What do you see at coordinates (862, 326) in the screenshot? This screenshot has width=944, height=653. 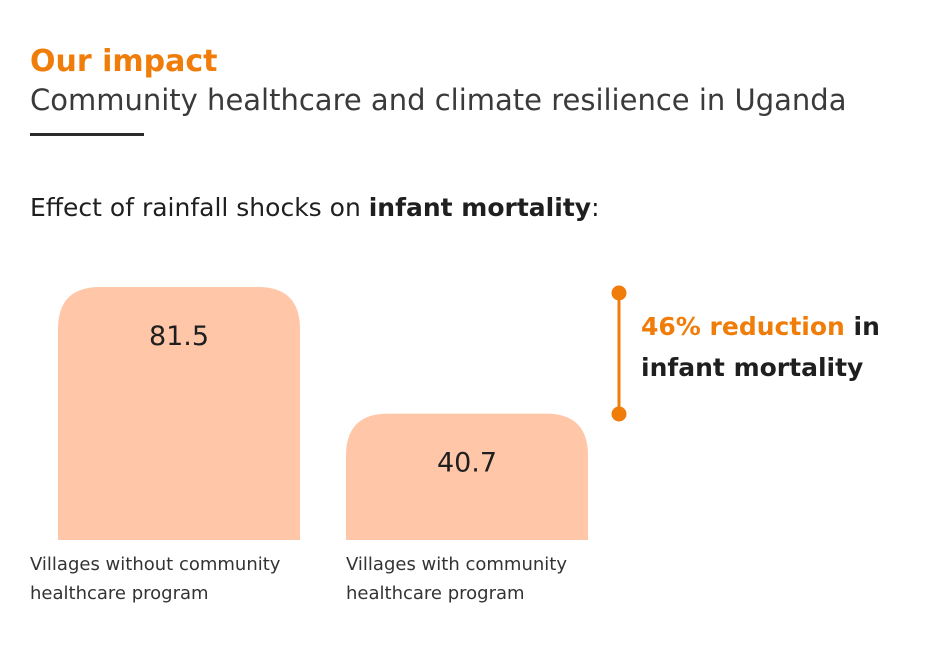 I see `callout-rest-line1: in` at bounding box center [862, 326].